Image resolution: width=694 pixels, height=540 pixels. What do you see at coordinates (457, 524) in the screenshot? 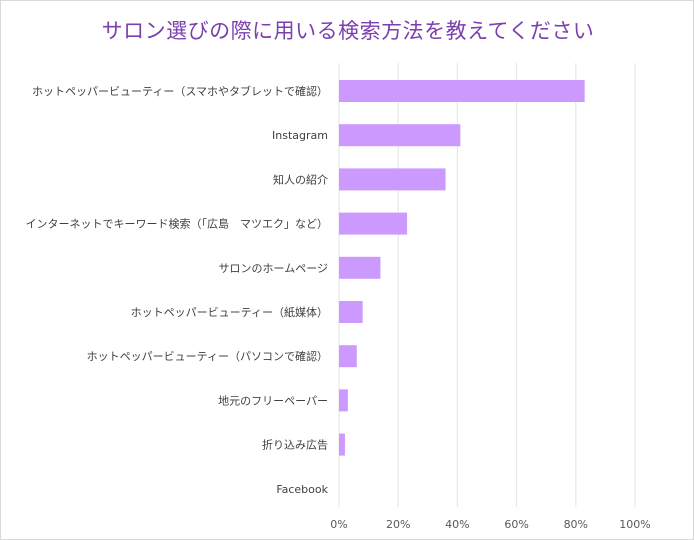
I see `x-tick-label: 40%` at bounding box center [457, 524].